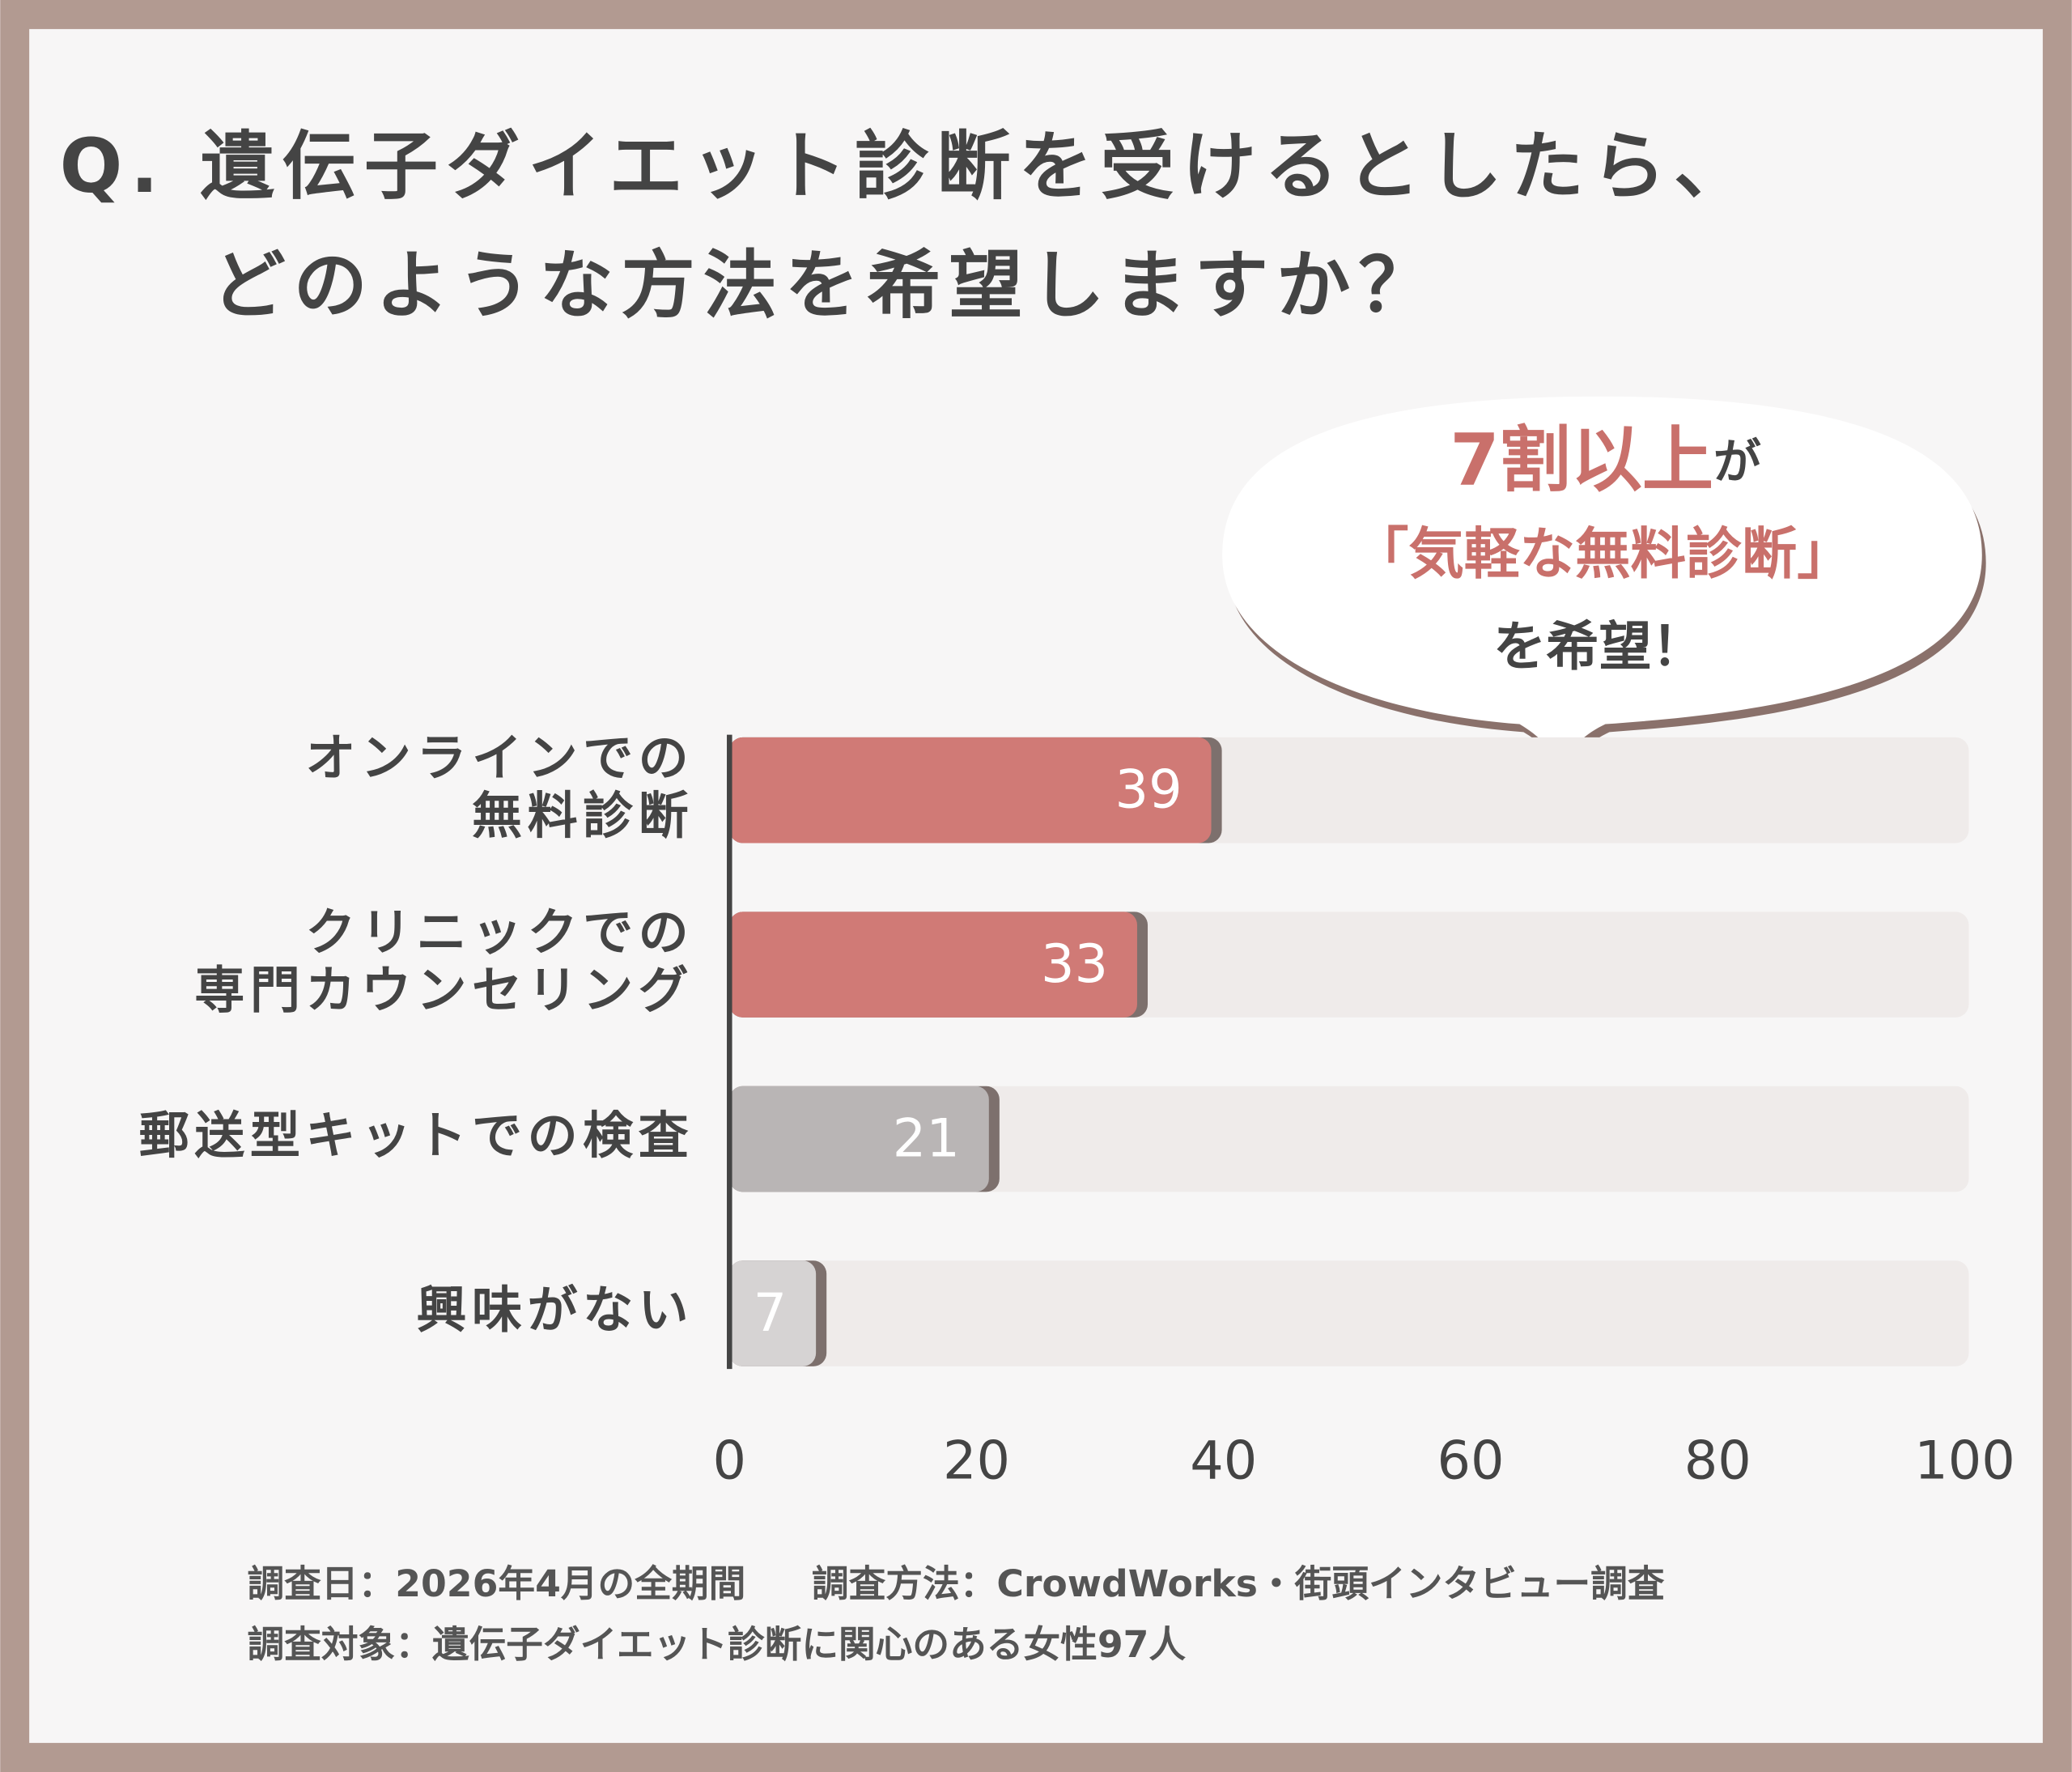  Describe the element at coordinates (1964, 1461) in the screenshot. I see `x-tick-label: 100` at that location.